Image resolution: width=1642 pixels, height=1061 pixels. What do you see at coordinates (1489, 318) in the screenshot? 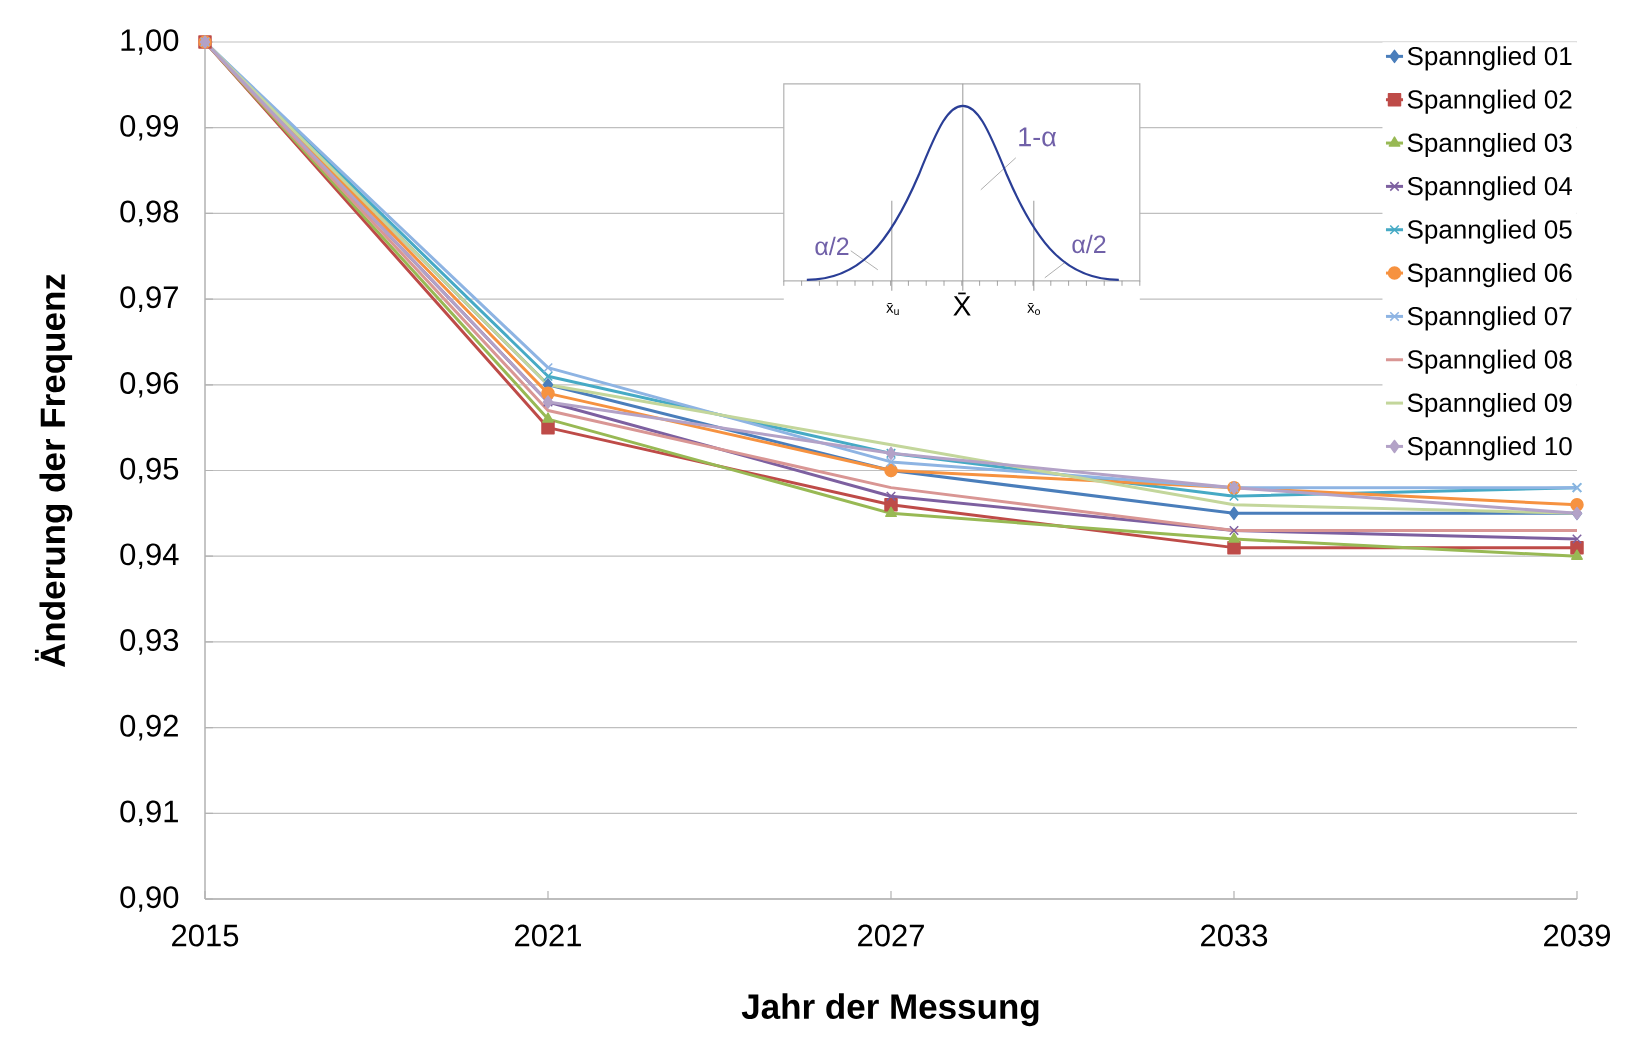
I see `legend-label: Spannglied 07` at bounding box center [1489, 318].